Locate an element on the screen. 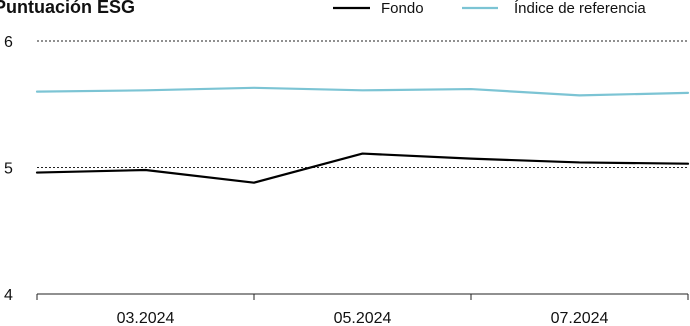 The image size is (690, 326). chart-title: Puntuación ESG is located at coordinates (67, 8).